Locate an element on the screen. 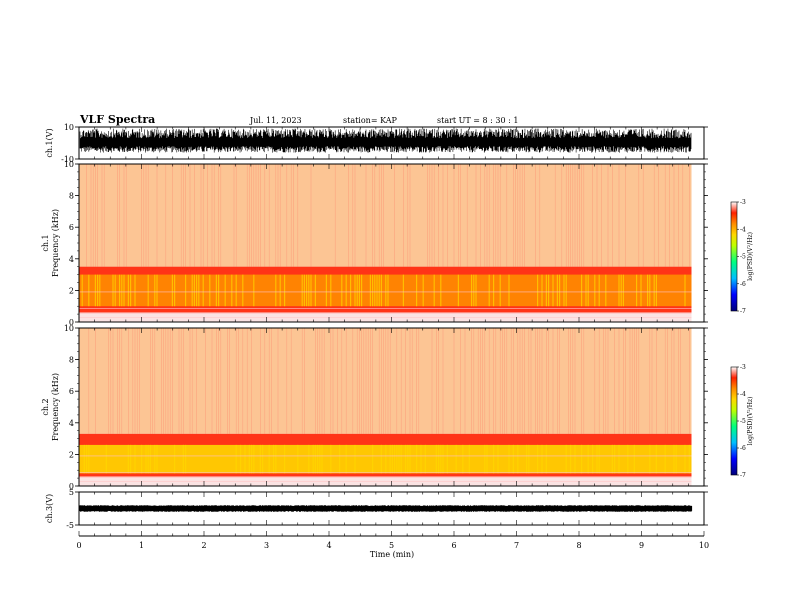  start-time-label: start UT = 8 : 30 : 1 is located at coordinates (477, 120).